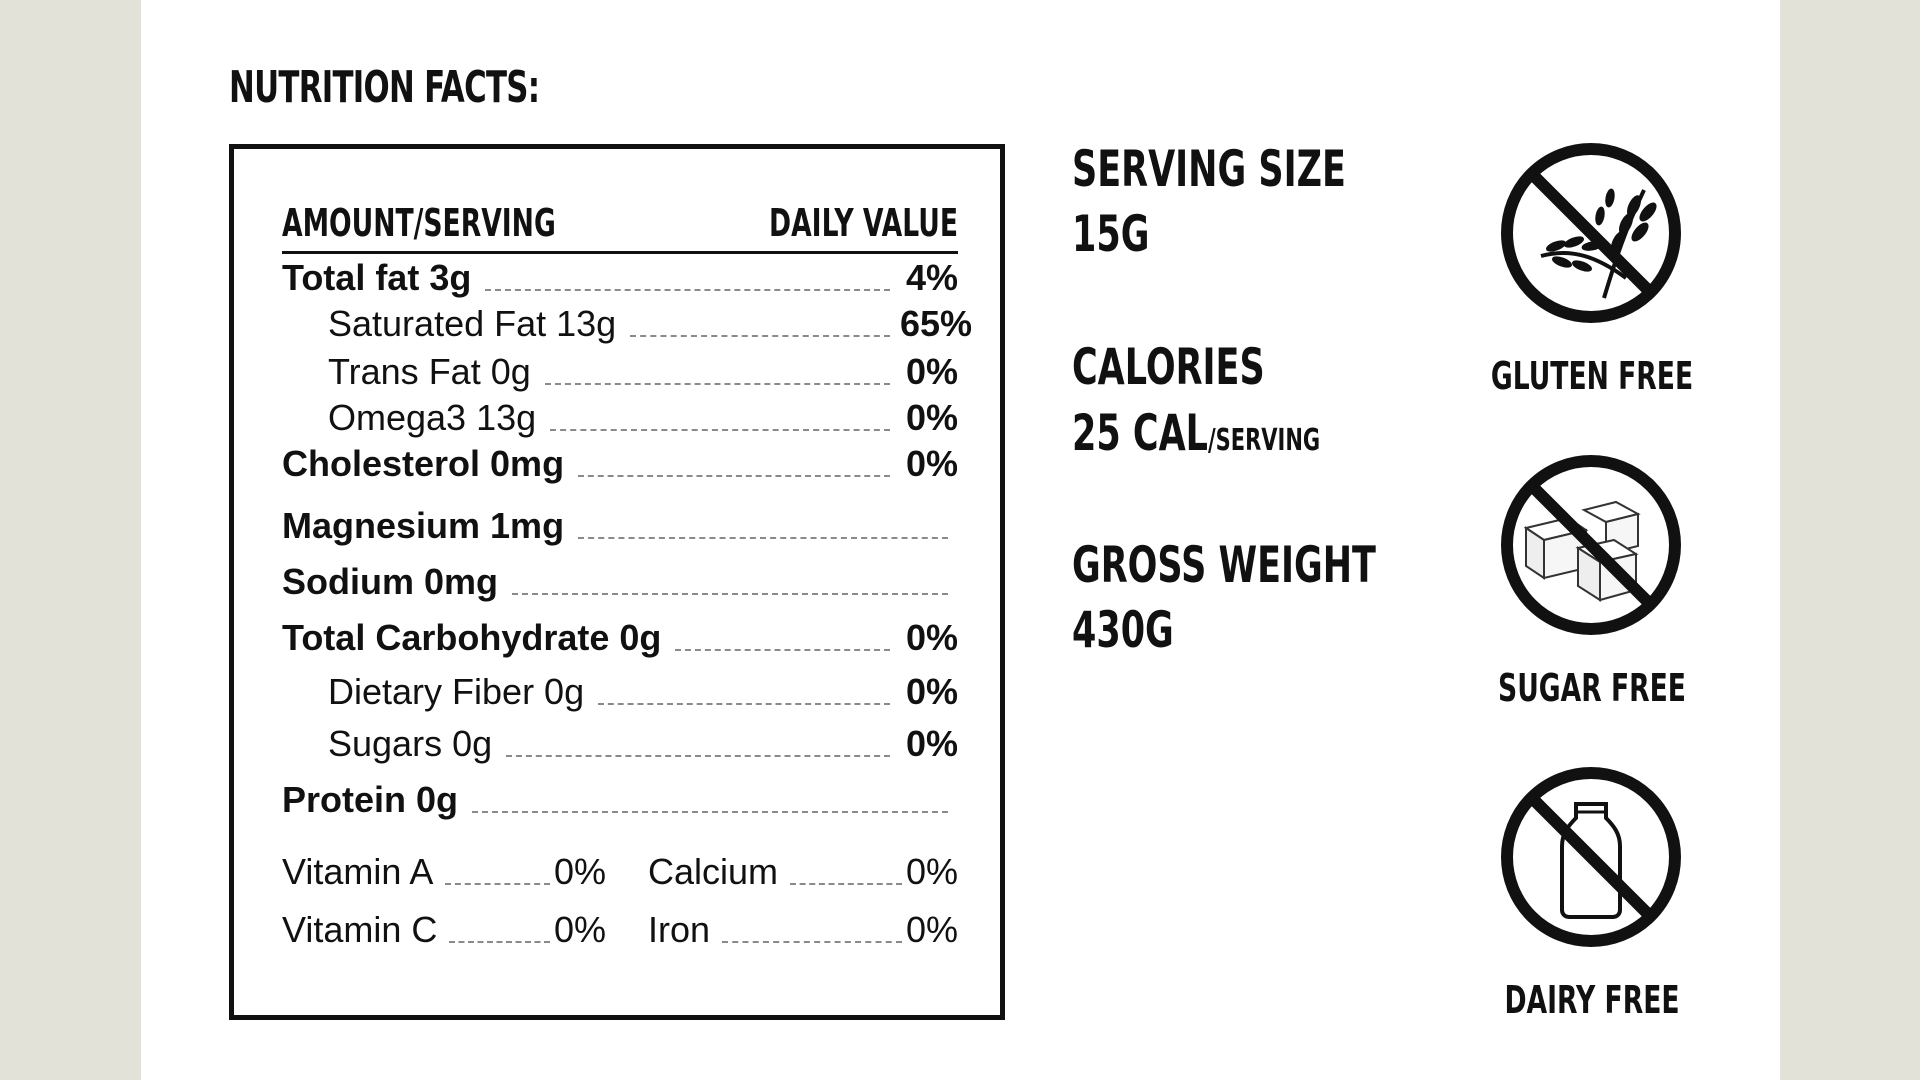  I want to click on calories-value: 25 CAL/SERVING, so click(1196, 433).